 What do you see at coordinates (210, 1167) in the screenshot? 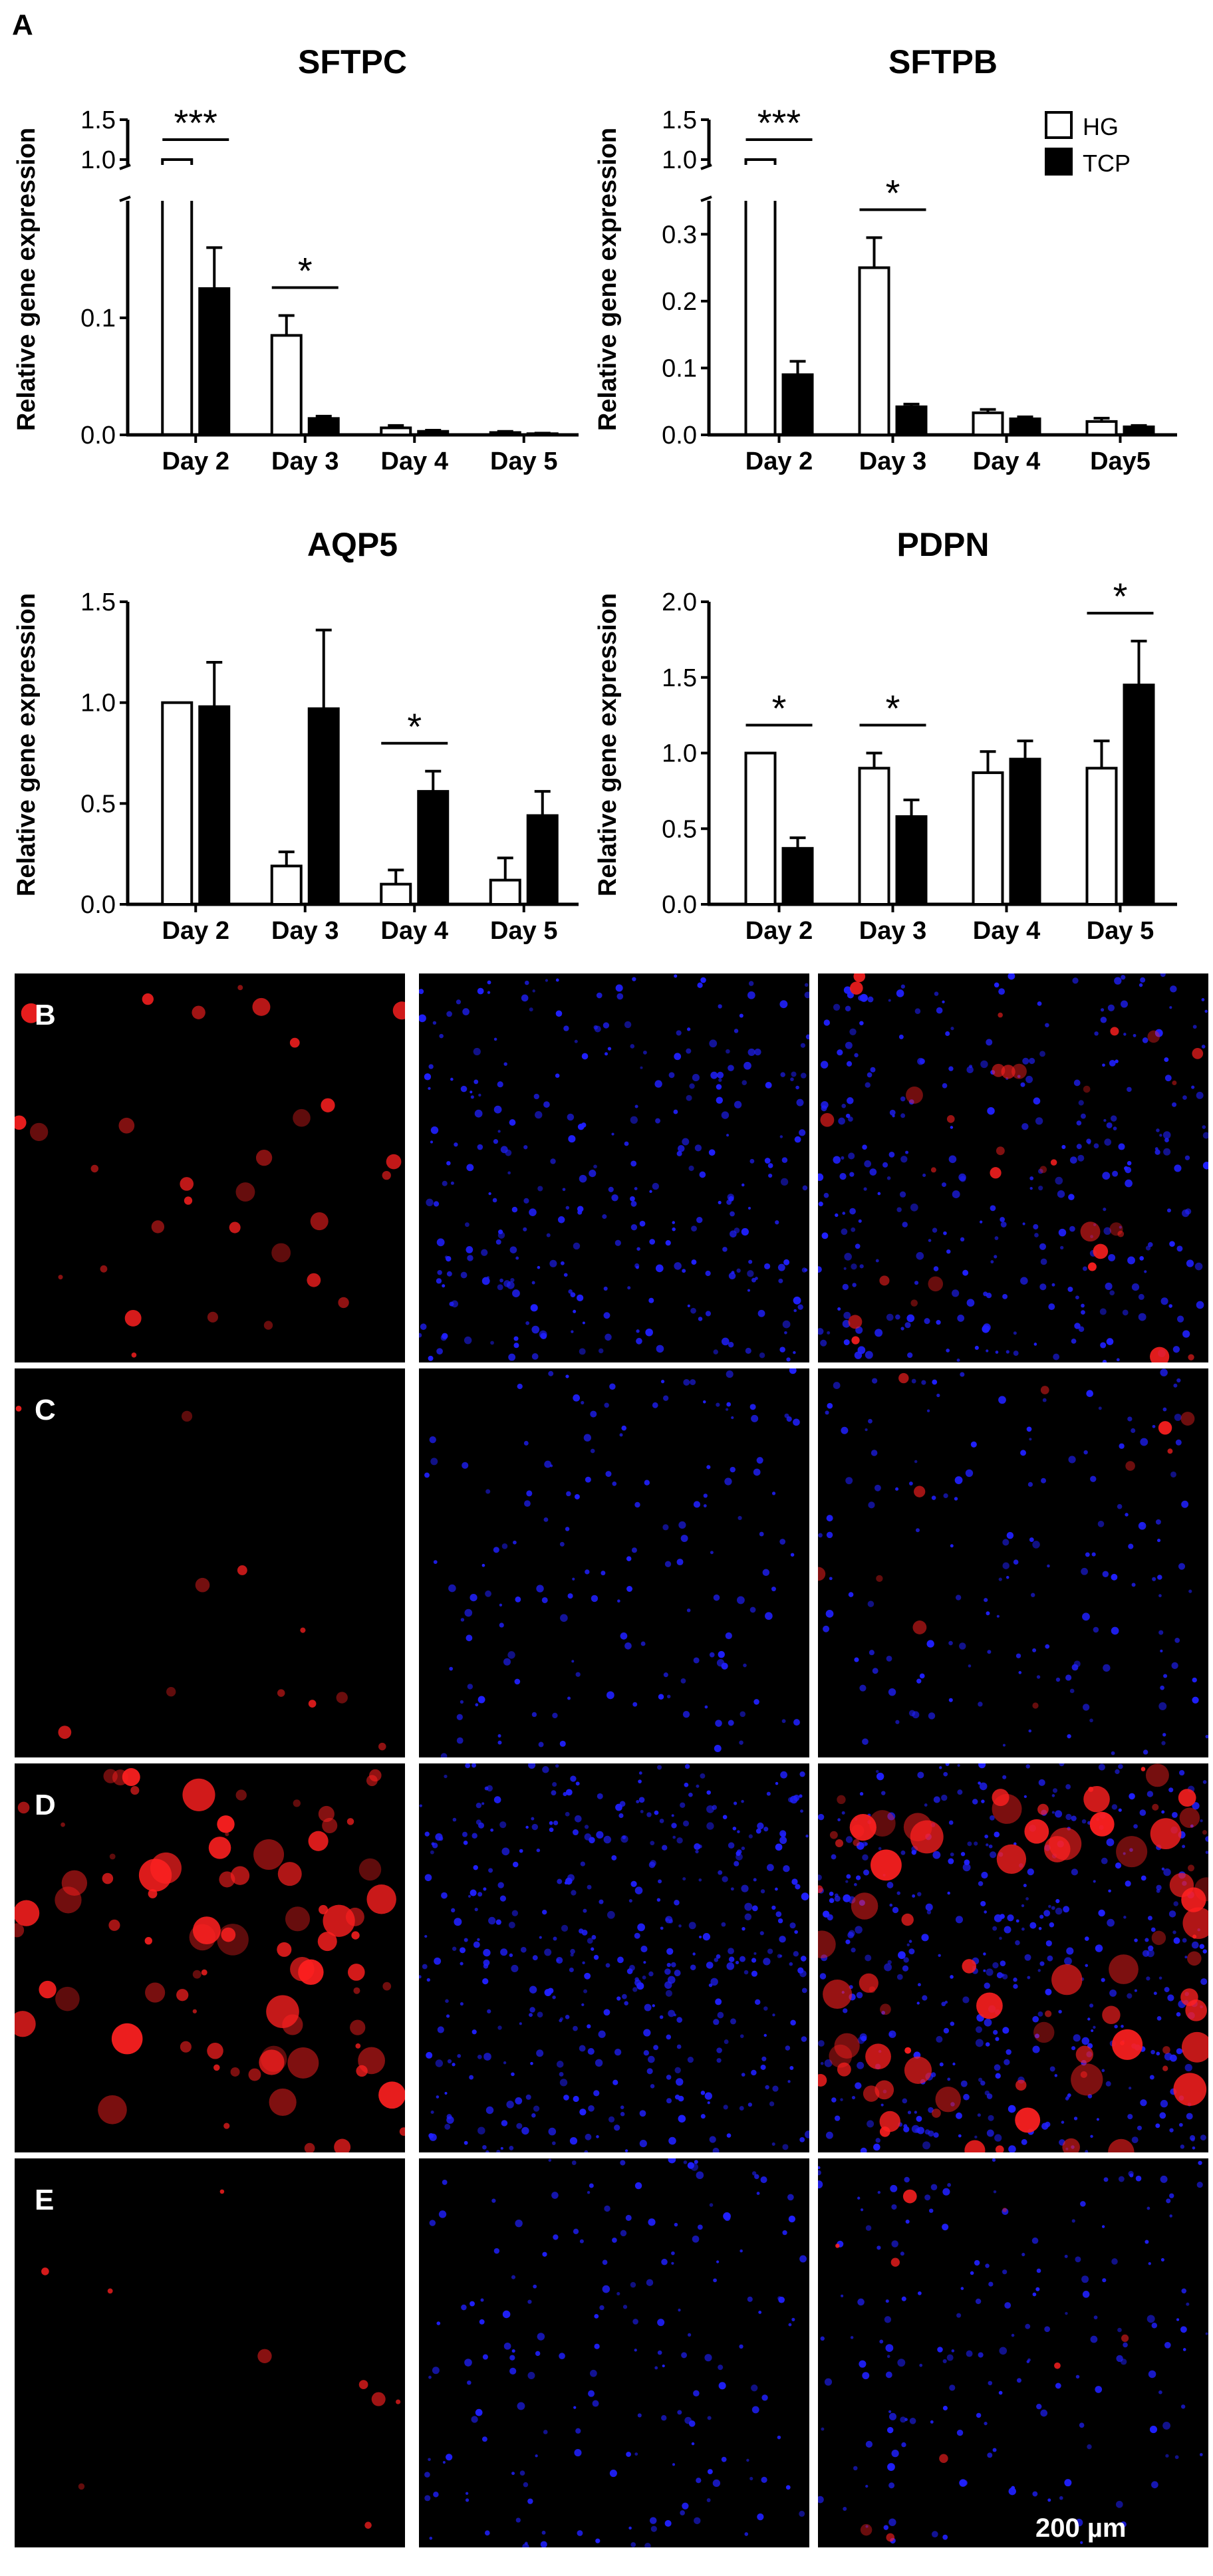
I see `micrograph-b-red` at bounding box center [210, 1167].